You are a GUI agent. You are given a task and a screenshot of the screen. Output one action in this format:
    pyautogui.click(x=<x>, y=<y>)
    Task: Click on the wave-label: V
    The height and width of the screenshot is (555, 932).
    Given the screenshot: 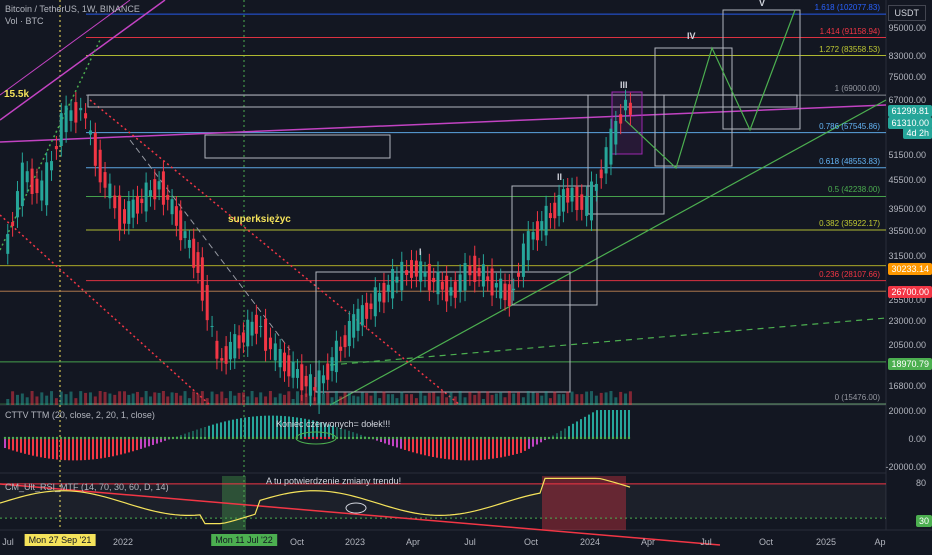 What is the action you would take?
    pyautogui.click(x=762, y=4)
    